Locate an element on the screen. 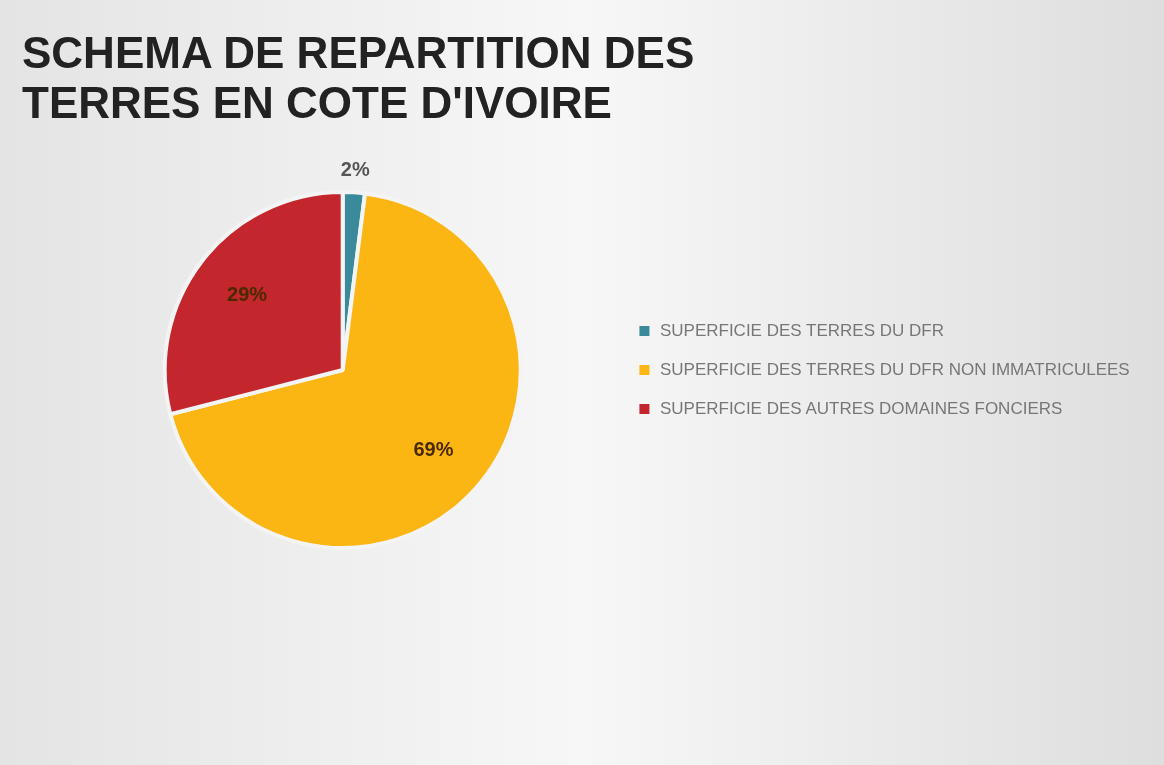 The width and height of the screenshot is (1164, 765). data-label: 2% is located at coordinates (355, 168).